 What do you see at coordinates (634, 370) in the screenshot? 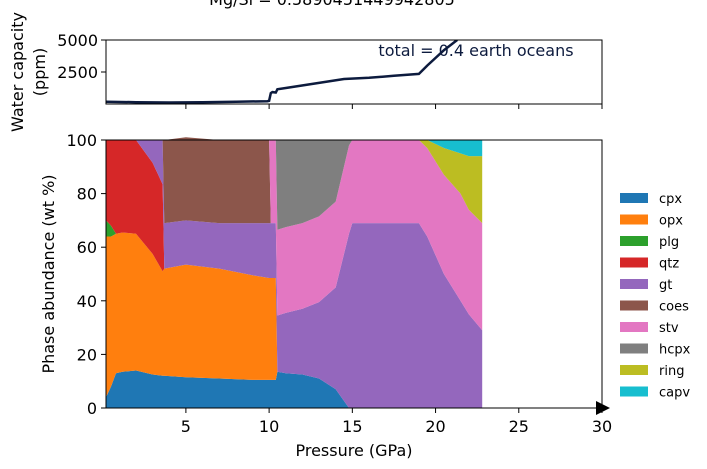
I see `legend-swatch-ring` at bounding box center [634, 370].